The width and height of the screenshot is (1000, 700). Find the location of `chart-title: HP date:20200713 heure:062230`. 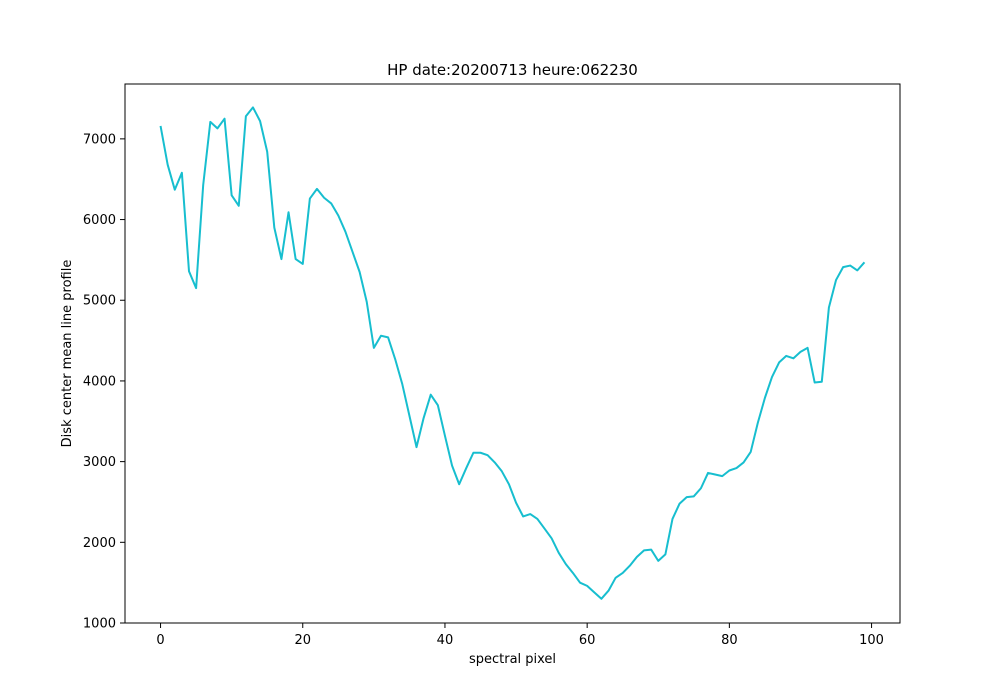

chart-title: HP date:20200713 heure:062230 is located at coordinates (512, 70).